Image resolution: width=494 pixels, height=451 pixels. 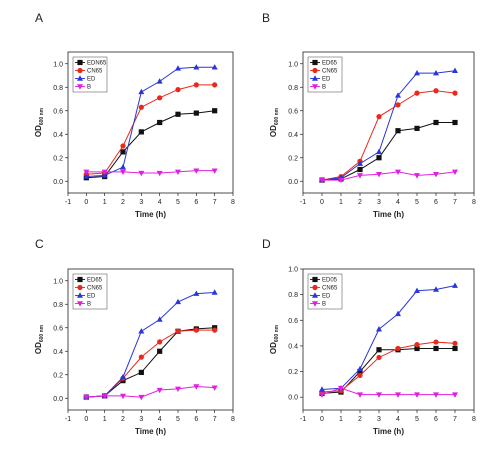 I want to click on legend: ED65 CN65 ED B, so click(x=325, y=74).